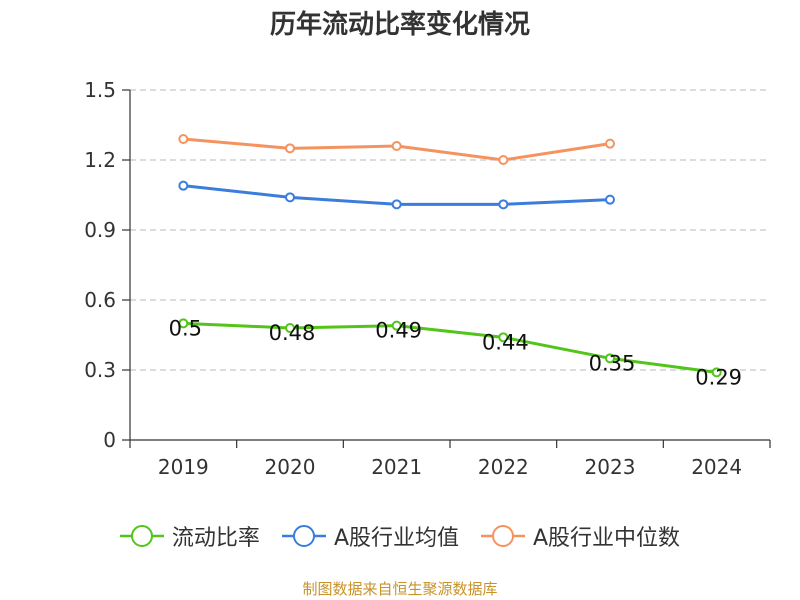 This screenshot has width=800, height=600. I want to click on legend: 流动比率 A股行业均值 A股行业中位数, so click(400, 536).